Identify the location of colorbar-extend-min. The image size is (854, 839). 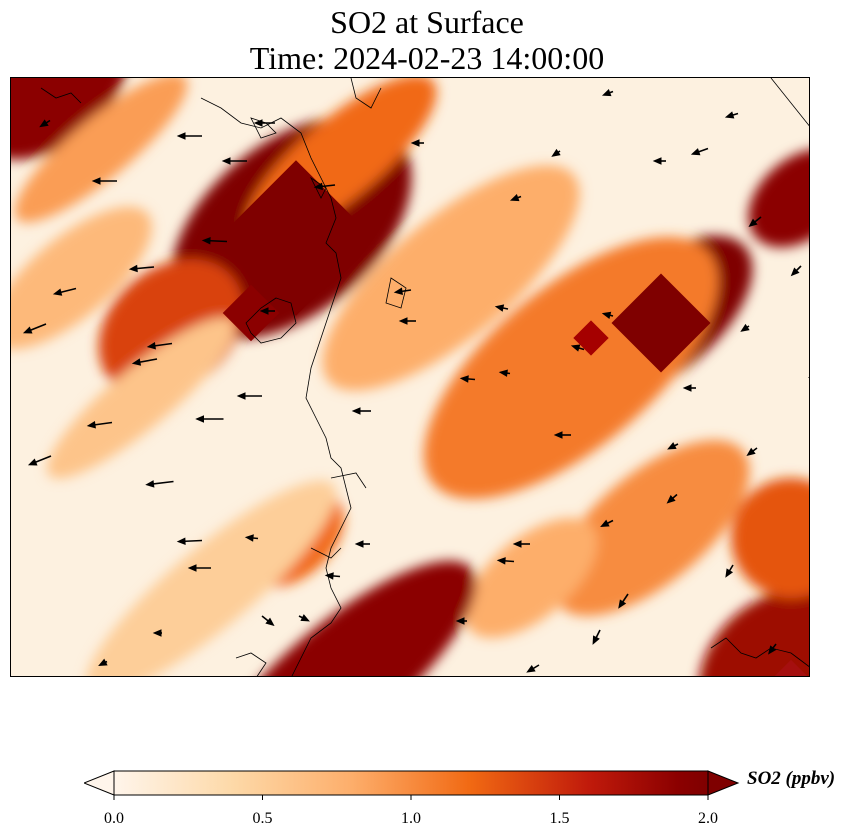
(99, 783).